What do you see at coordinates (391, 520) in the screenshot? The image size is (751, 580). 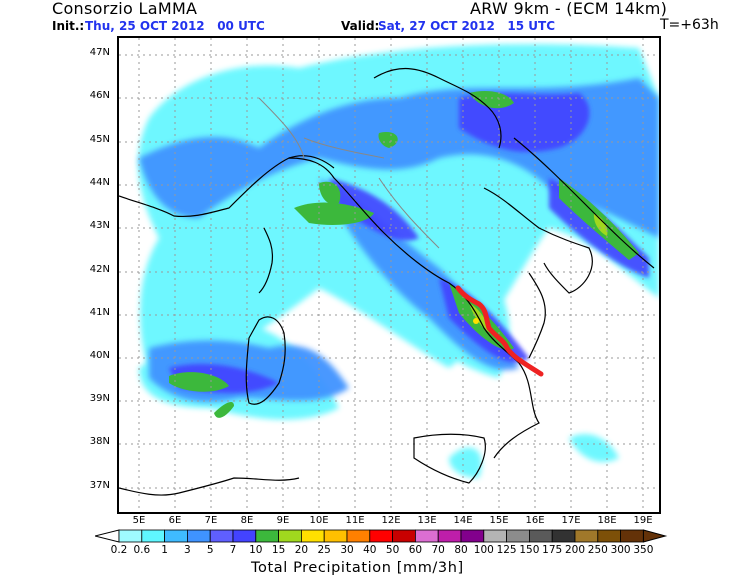 I see `lon-tick: 12E` at bounding box center [391, 520].